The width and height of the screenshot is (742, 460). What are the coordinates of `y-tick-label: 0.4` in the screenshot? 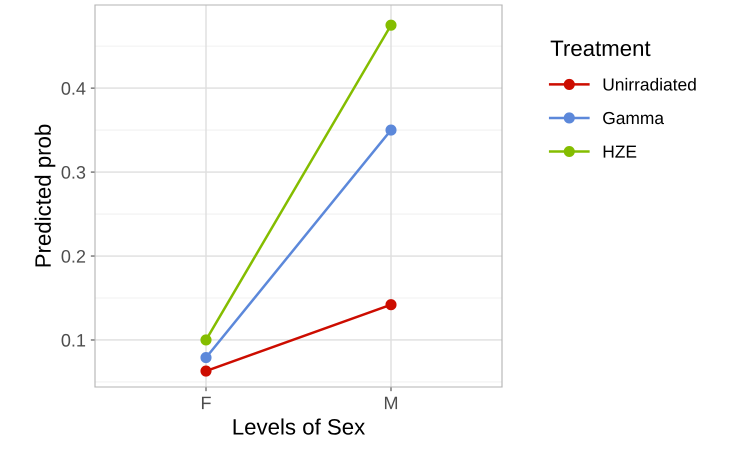 It's located at (74, 88).